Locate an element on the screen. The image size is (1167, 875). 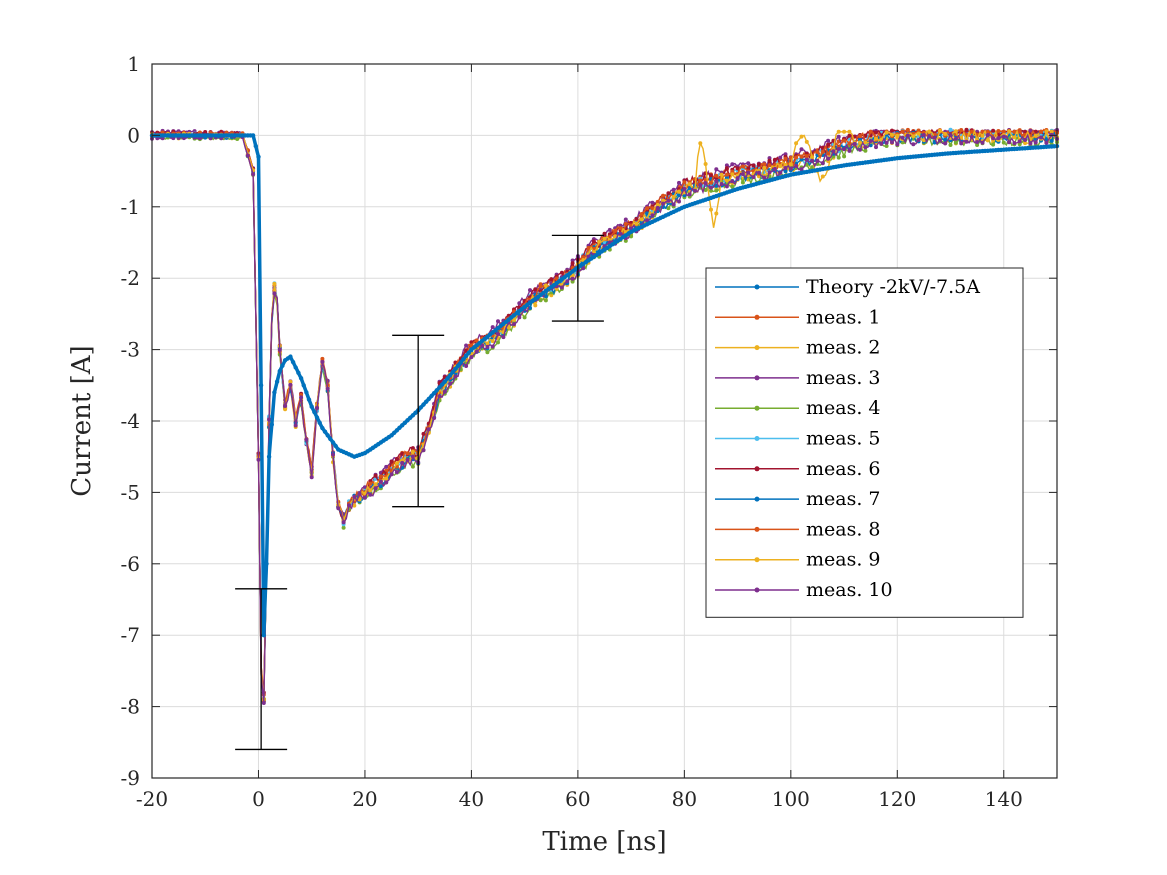
legend-entry: meas. 1 is located at coordinates (798, 317).